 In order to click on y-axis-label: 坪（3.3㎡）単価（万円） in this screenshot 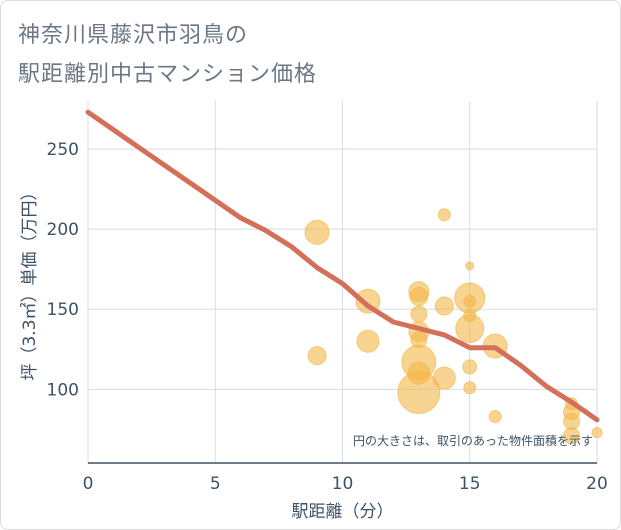, I will do `click(30, 281)`.